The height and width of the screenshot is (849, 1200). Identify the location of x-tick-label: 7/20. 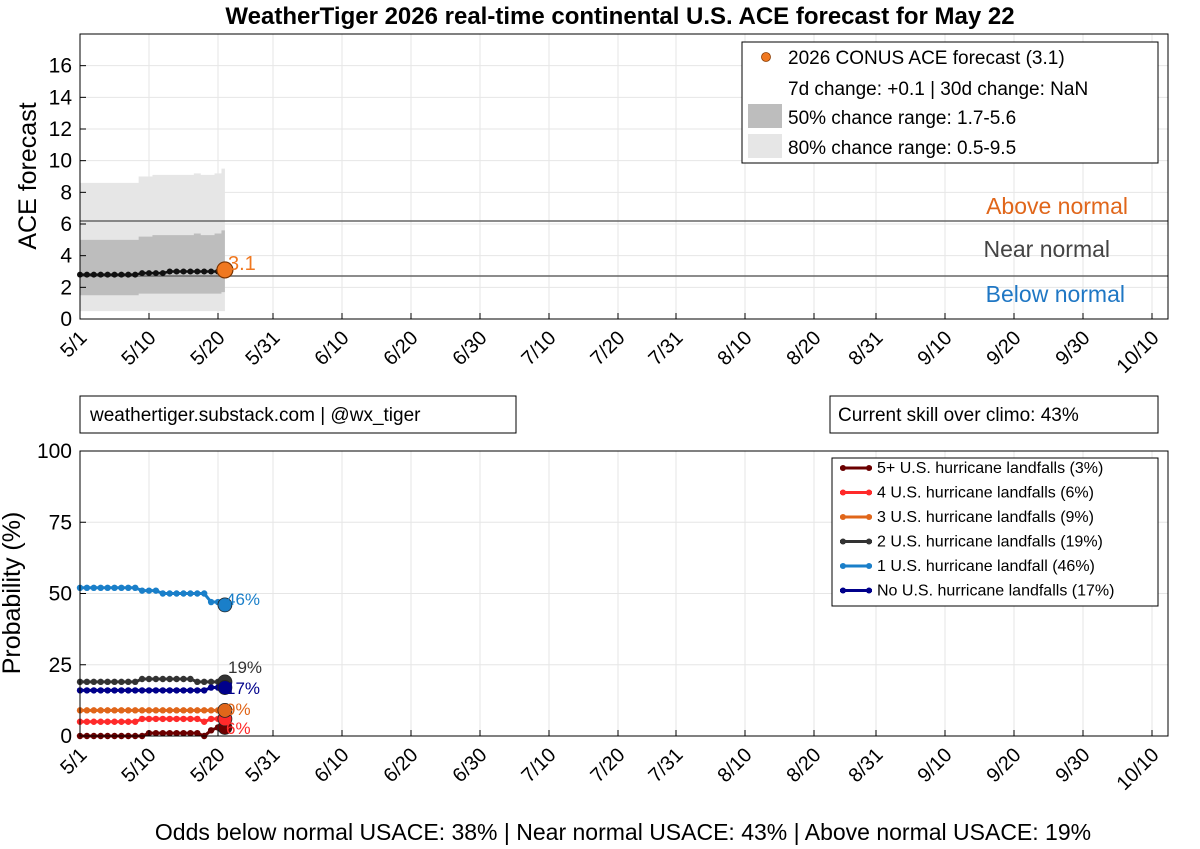
(607, 765).